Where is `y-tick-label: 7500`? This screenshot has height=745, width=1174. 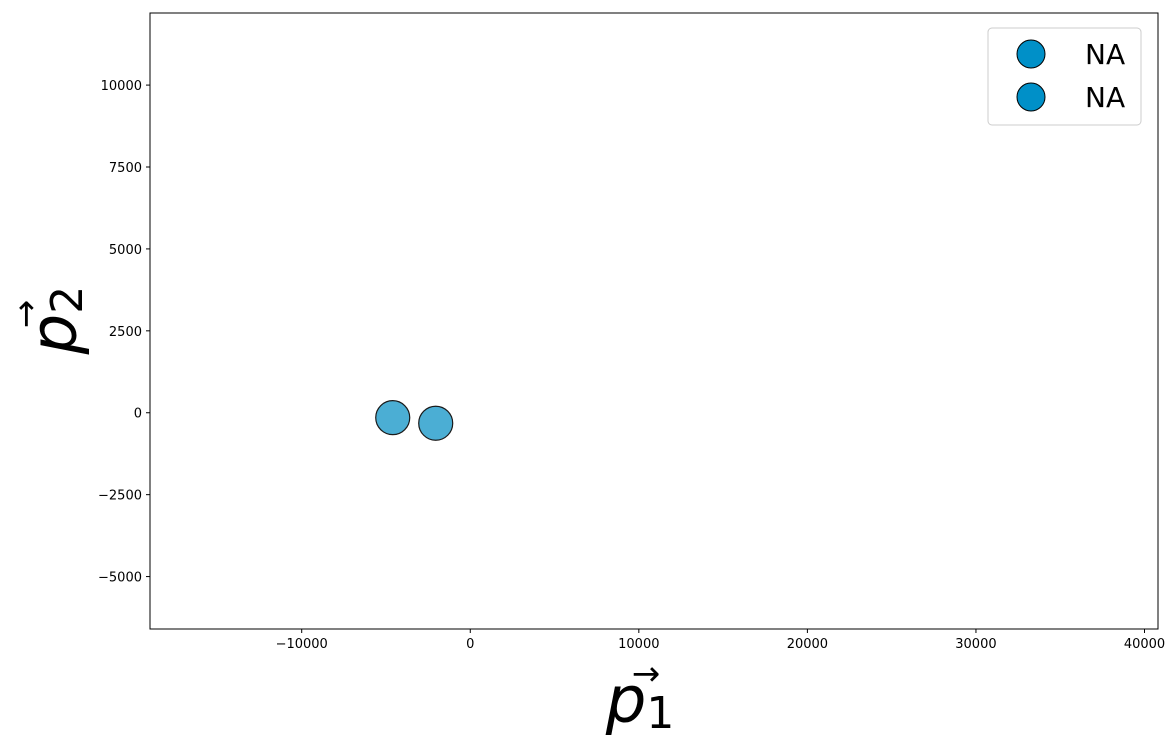 y-tick-label: 7500 is located at coordinates (125, 168).